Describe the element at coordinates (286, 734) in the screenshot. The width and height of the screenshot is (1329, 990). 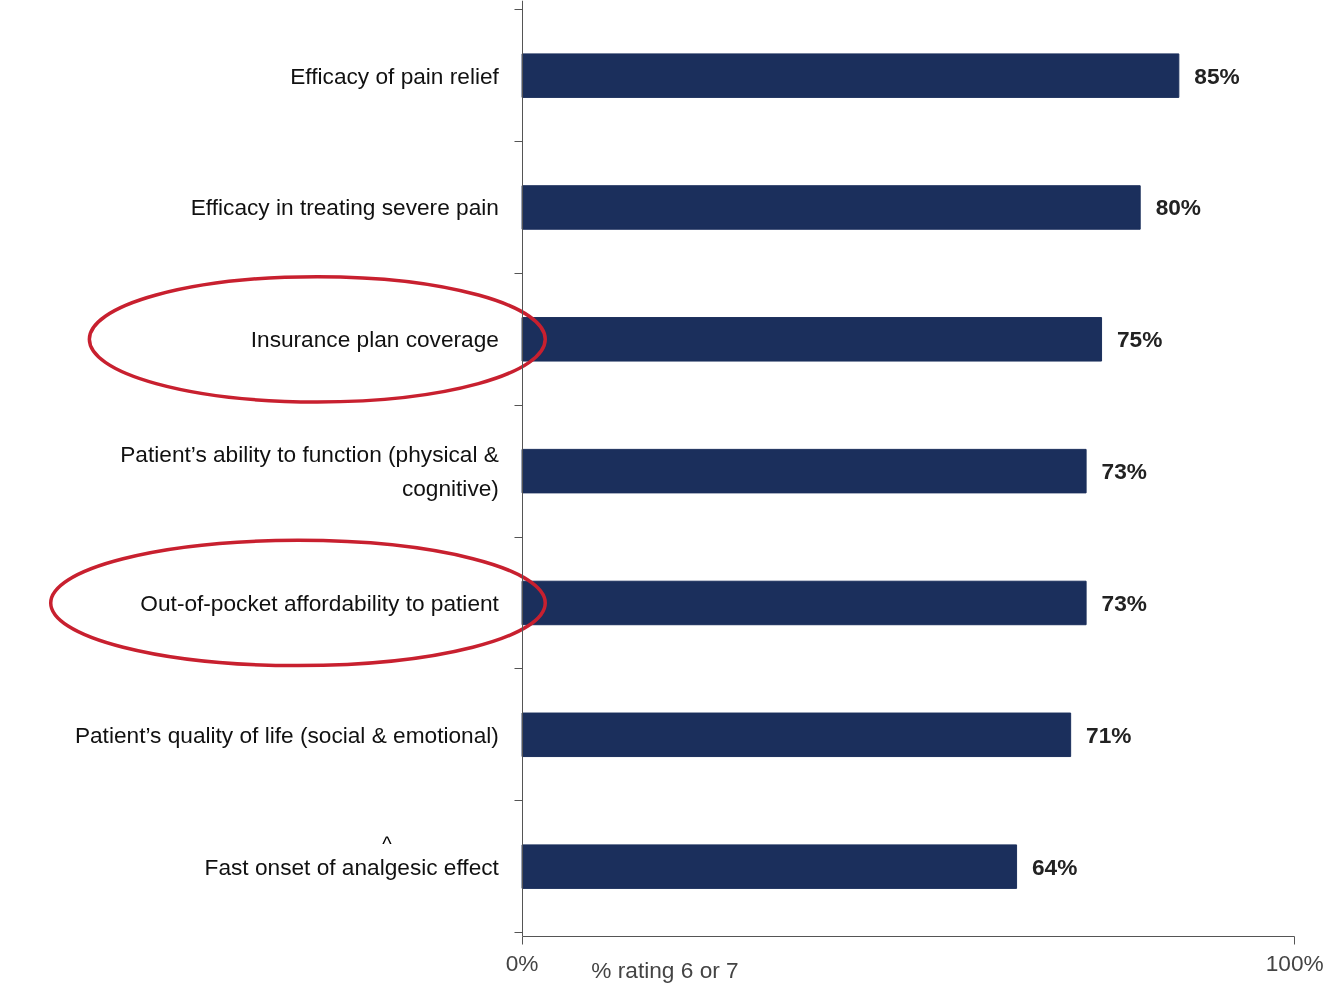
I see `y-tick-label: Patient’s quality of life (social & emotional)` at that location.